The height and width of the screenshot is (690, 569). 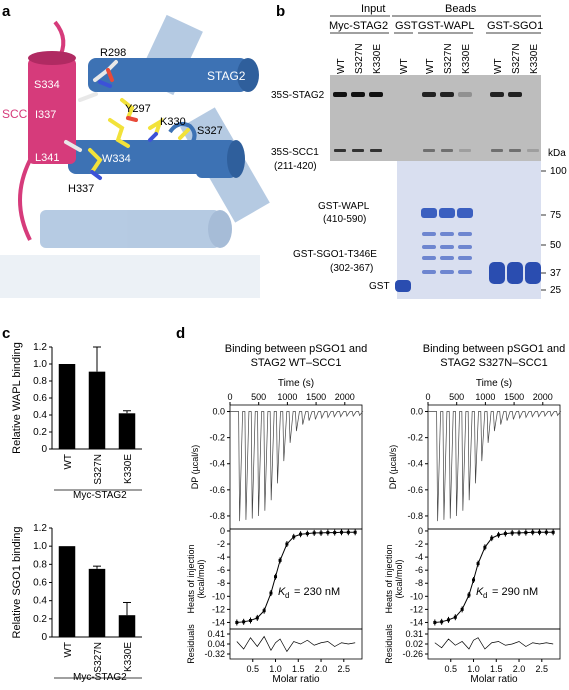 I want to click on dp-tick-label: -0.4, so click(x=217, y=464).